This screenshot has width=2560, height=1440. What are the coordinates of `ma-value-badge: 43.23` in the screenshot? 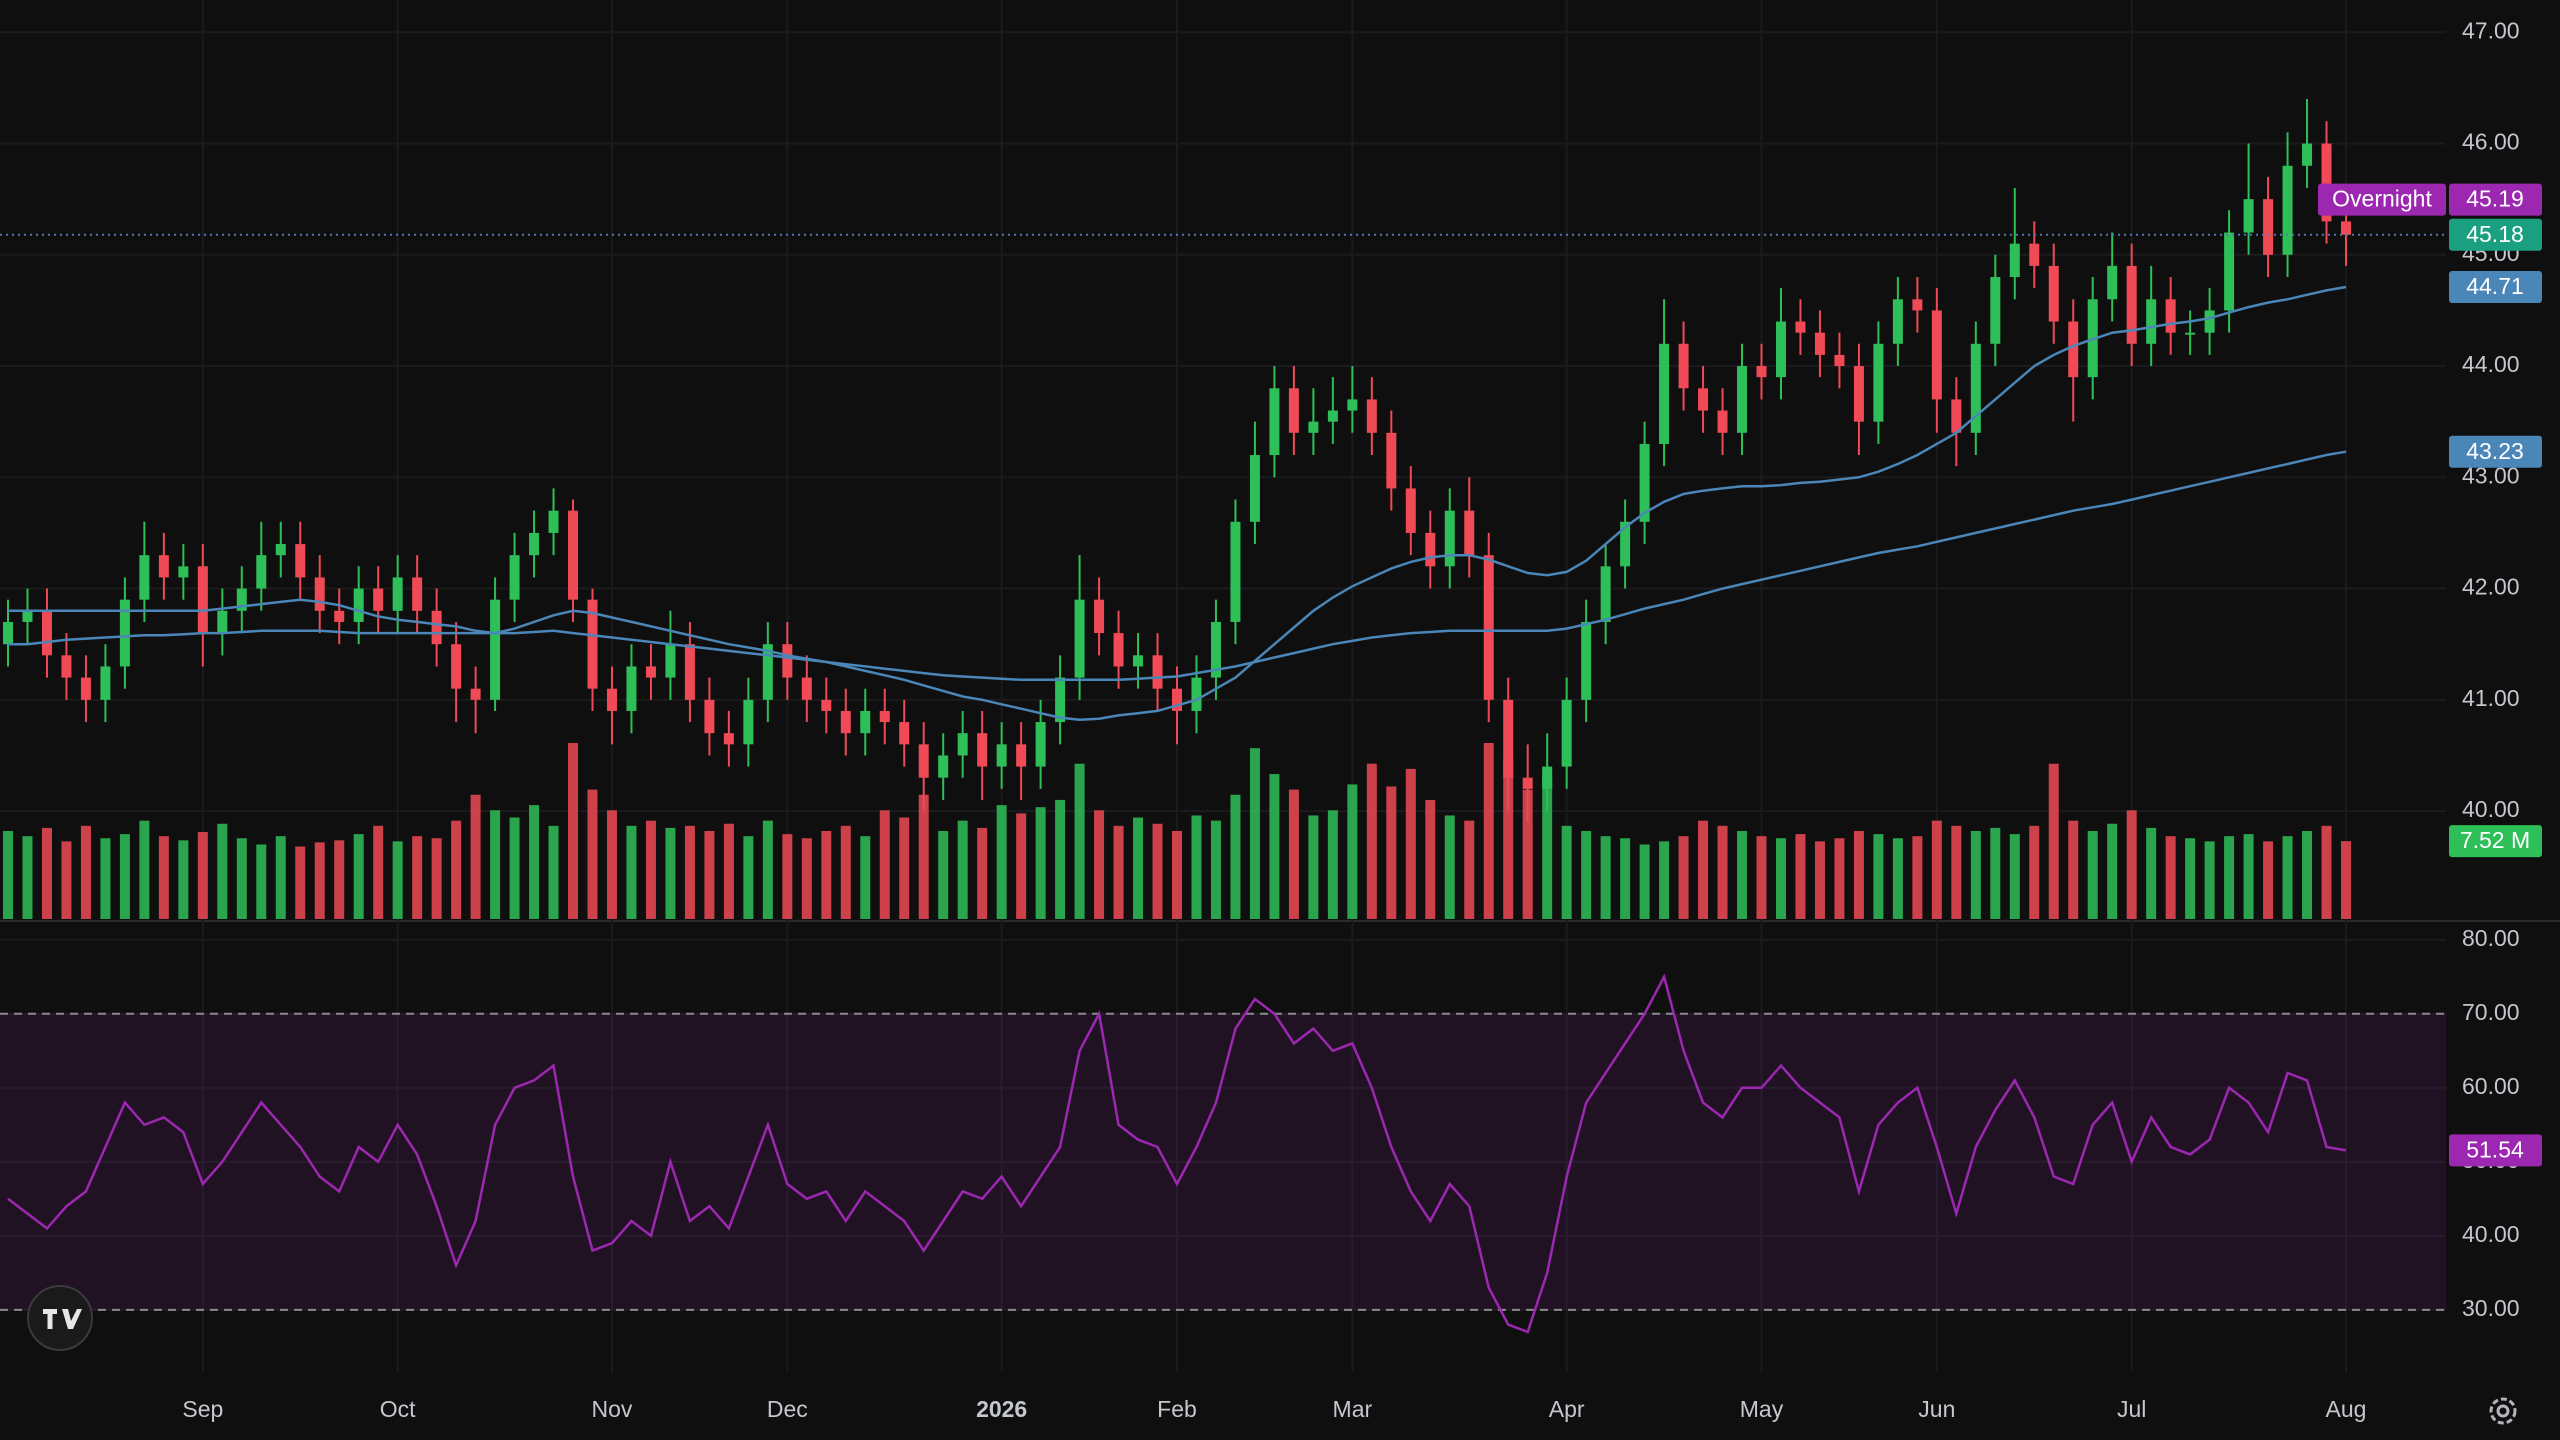 It's located at (2495, 451).